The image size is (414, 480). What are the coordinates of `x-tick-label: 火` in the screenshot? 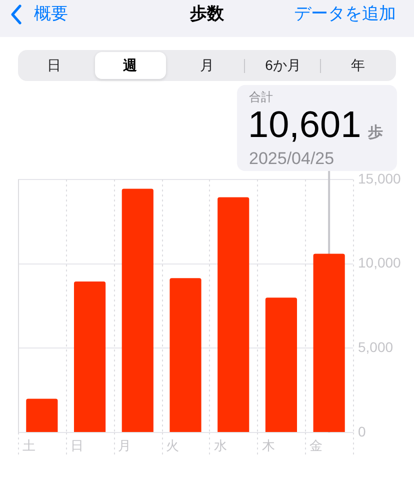 It's located at (173, 445).